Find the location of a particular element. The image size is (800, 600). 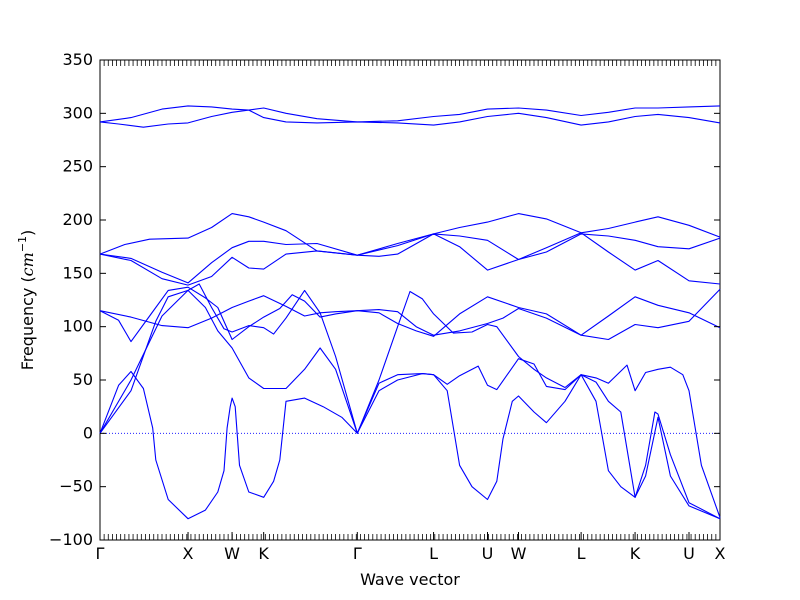

y-tick-label: 100 is located at coordinates (77, 326).